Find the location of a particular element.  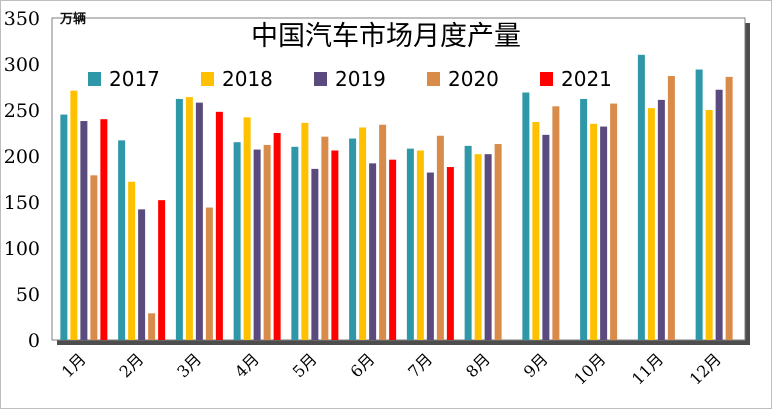

y-tick-label: 350 is located at coordinates (22, 19).